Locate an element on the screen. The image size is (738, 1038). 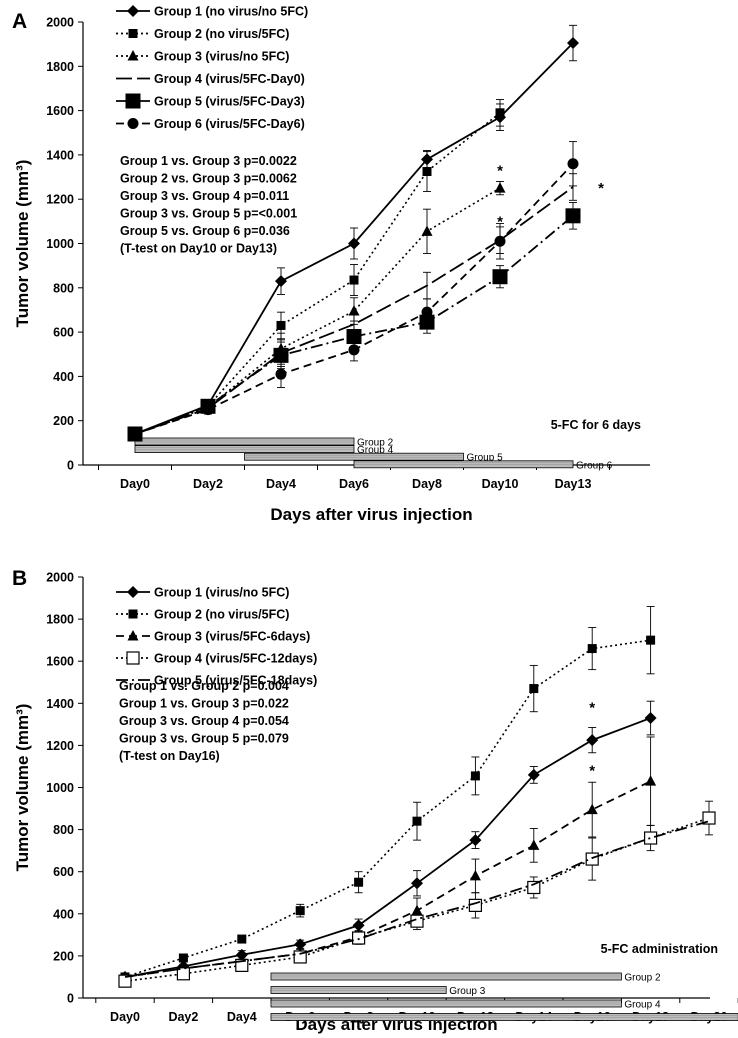
x-tick-label: Day10 is located at coordinates (500, 484).